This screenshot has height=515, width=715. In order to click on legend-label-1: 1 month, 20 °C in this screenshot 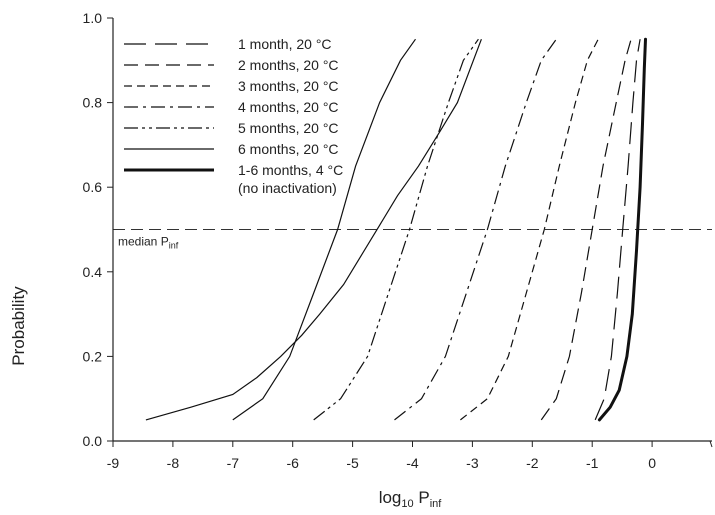, I will do `click(285, 44)`.